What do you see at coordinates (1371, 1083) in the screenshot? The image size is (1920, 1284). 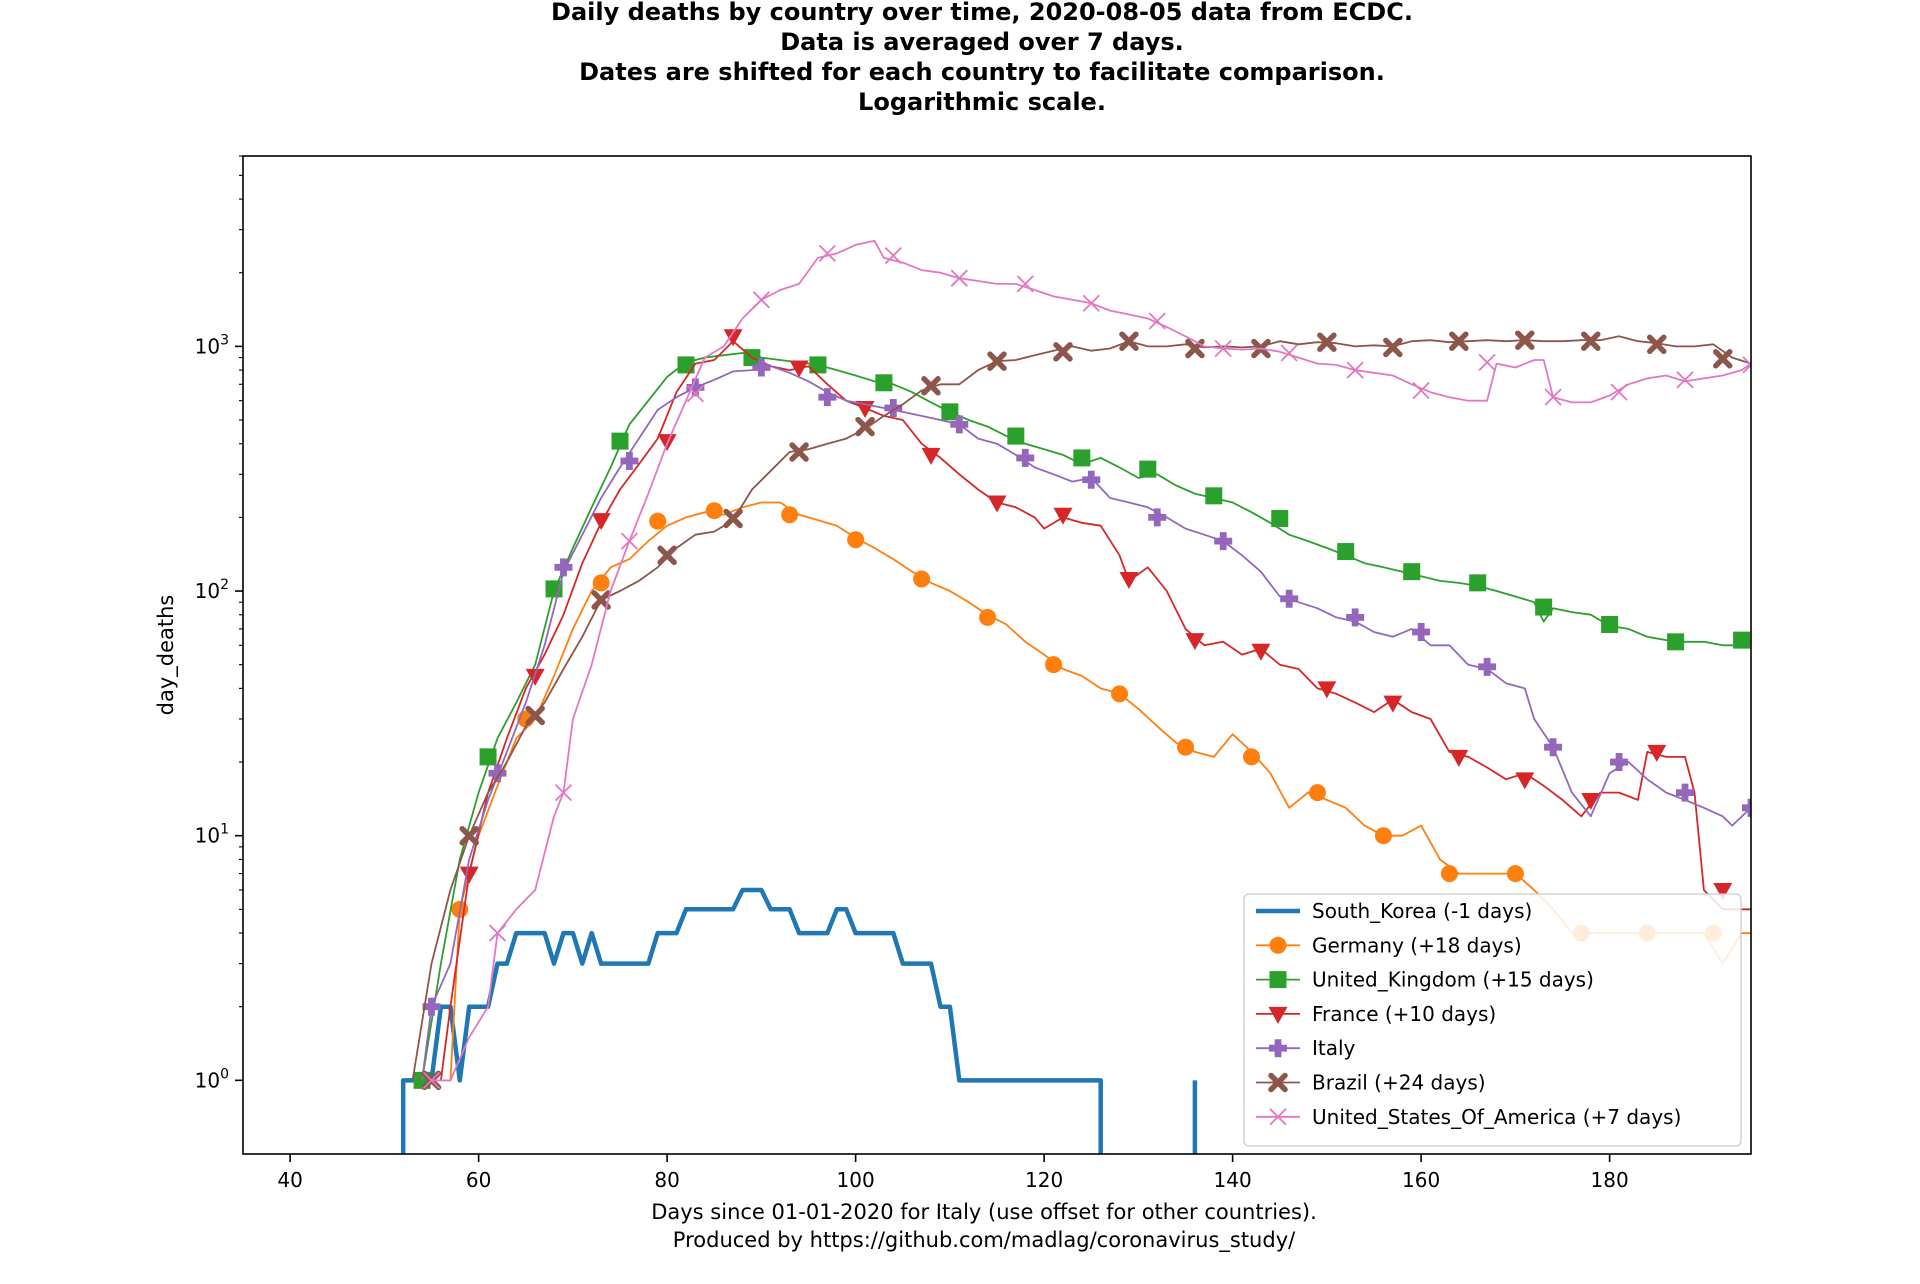 I see `legend-item-brazil: Brazil (+24 days)` at bounding box center [1371, 1083].